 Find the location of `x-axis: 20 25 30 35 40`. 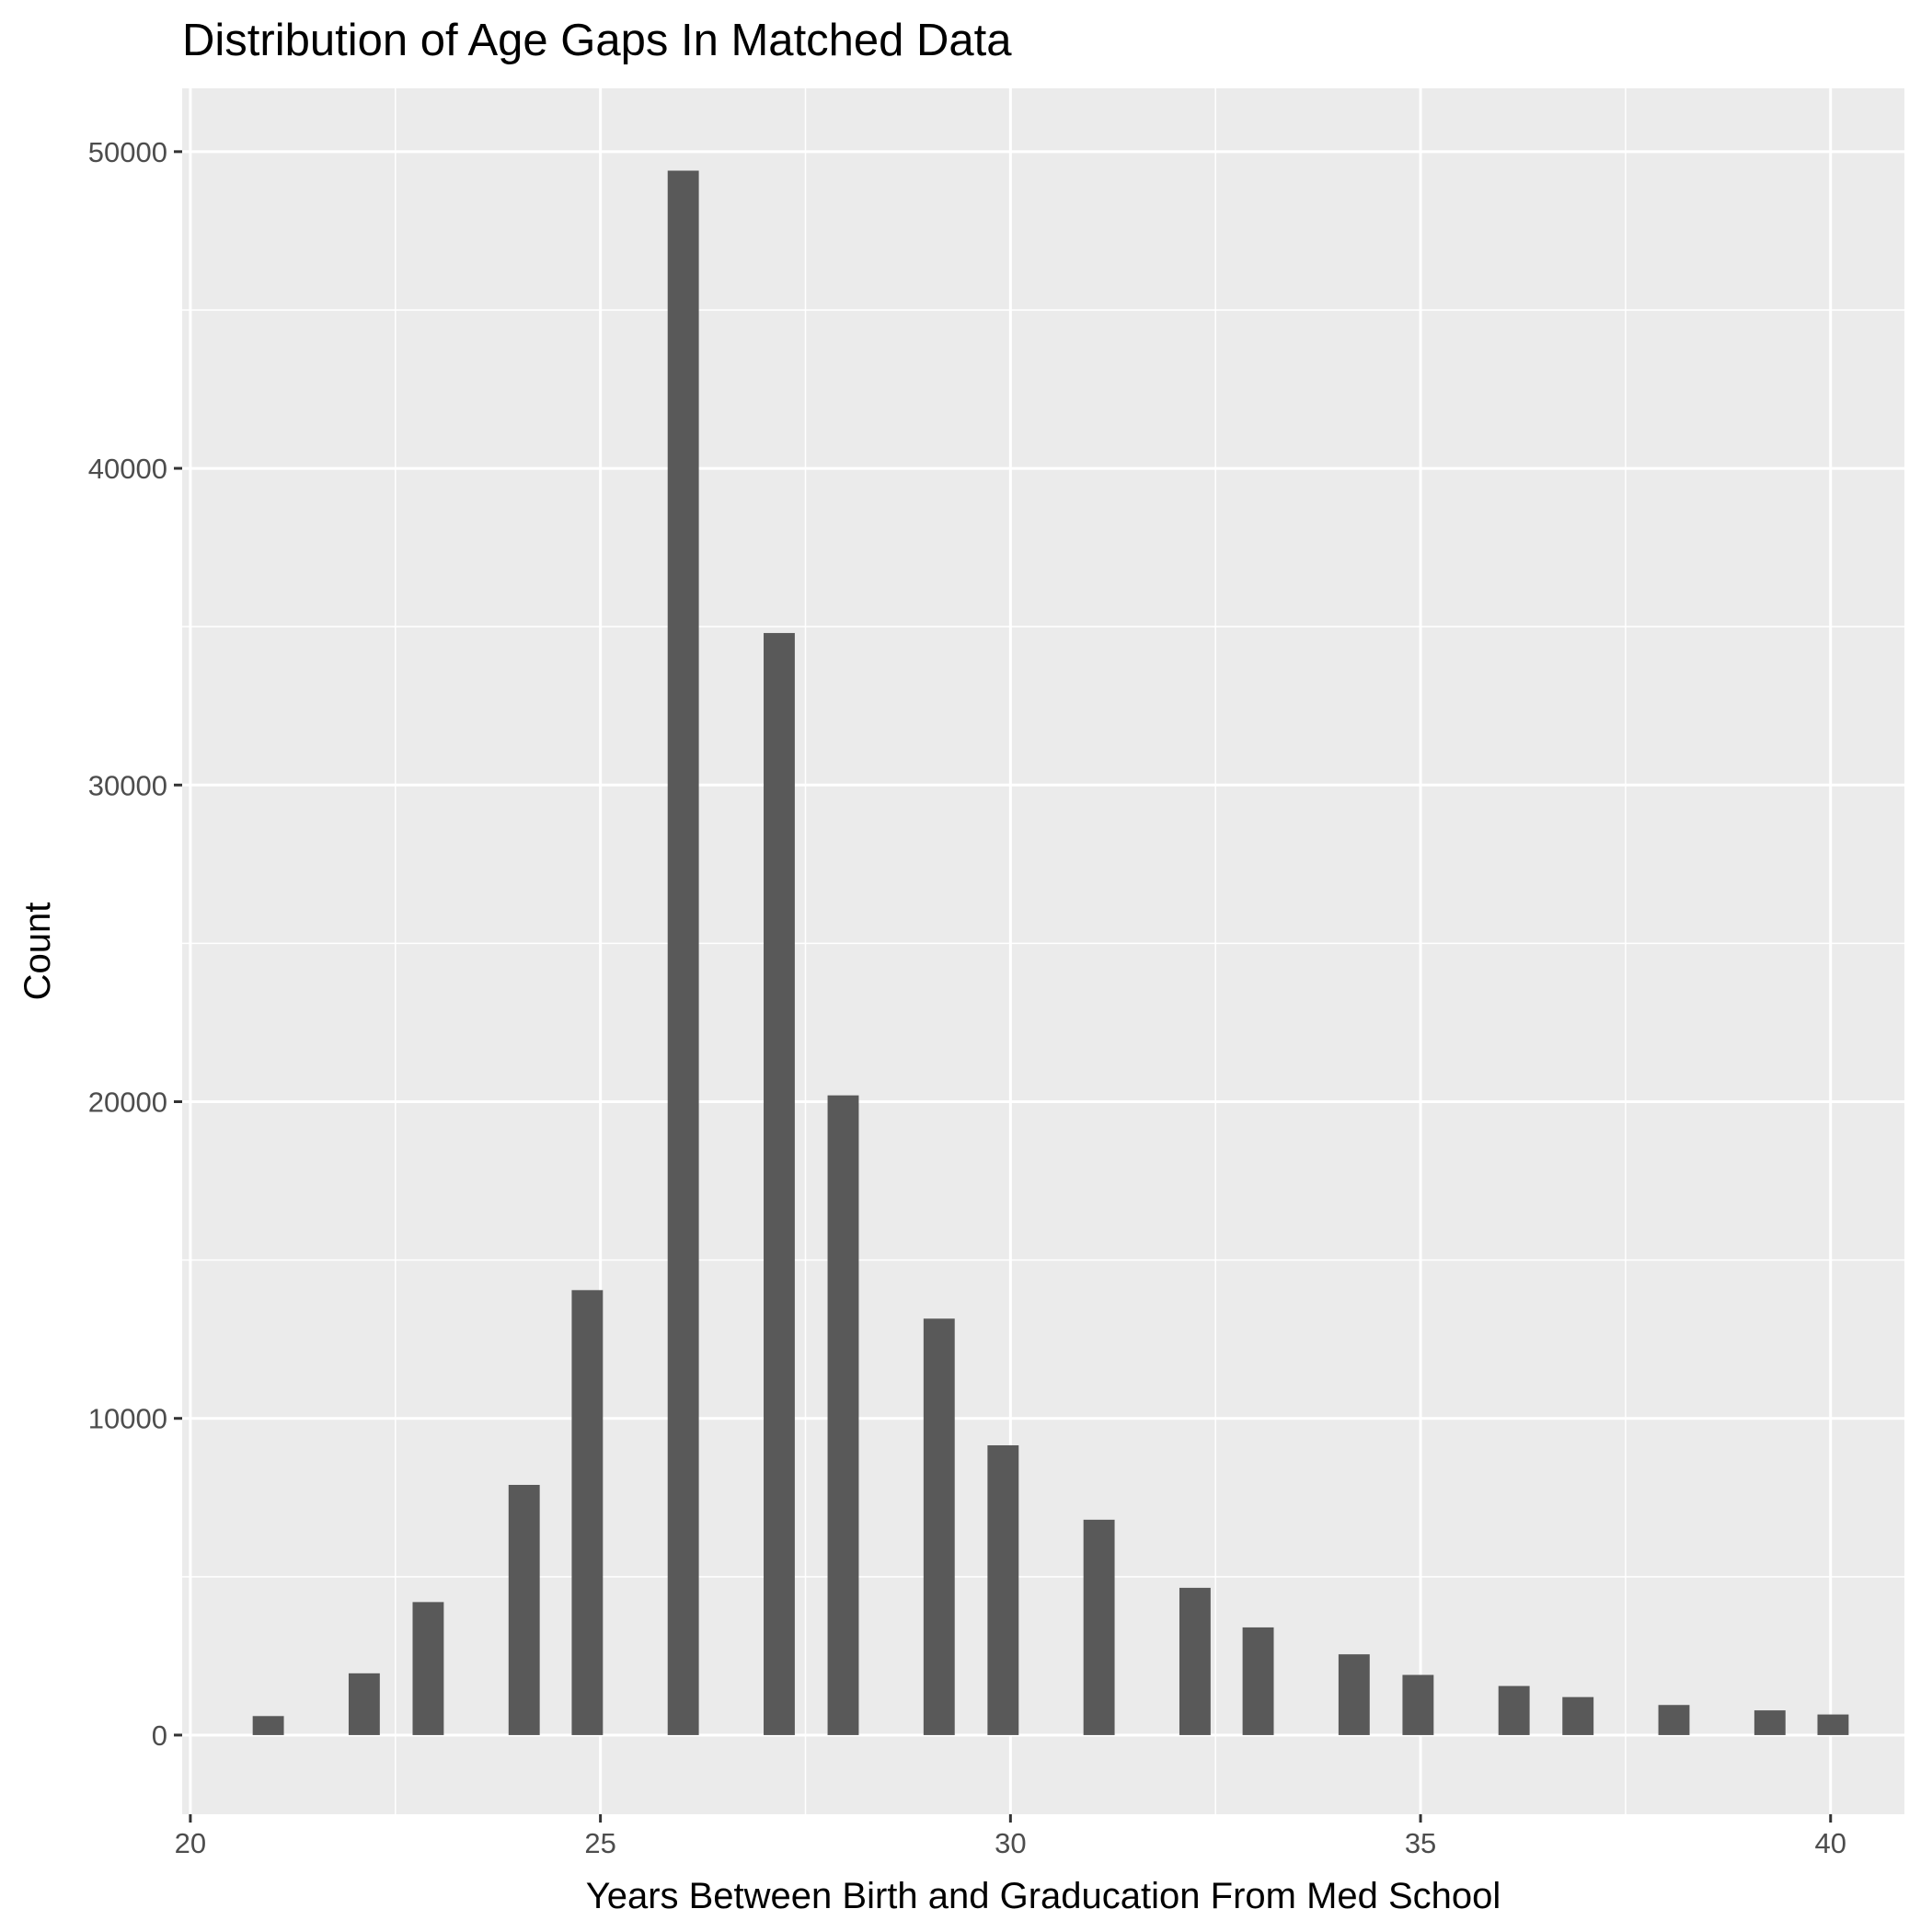

x-axis: 20 25 30 35 40 is located at coordinates (1010, 1836).